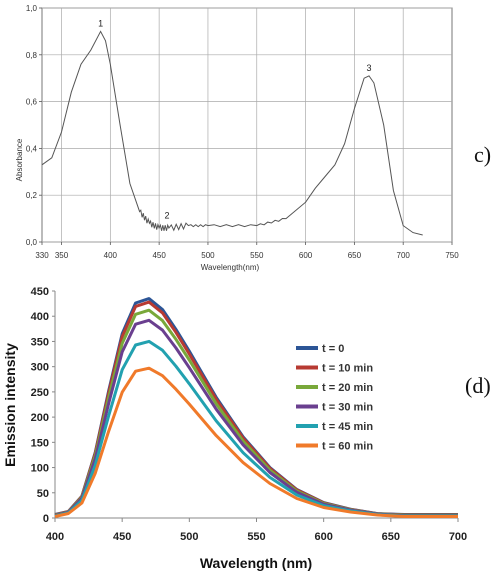  What do you see at coordinates (43, 405) in the screenshot?
I see `chart-d-y-ticks: 0 50 100 150 200 250 300 350 400 450` at bounding box center [43, 405].